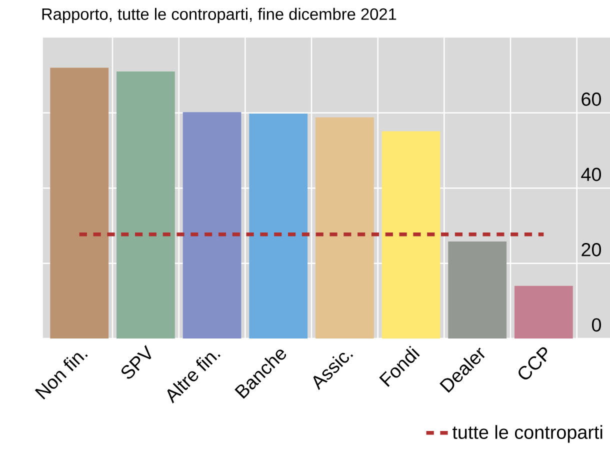 The height and width of the screenshot is (449, 610). What do you see at coordinates (592, 99) in the screenshot?
I see `y-tick-label: 60` at bounding box center [592, 99].